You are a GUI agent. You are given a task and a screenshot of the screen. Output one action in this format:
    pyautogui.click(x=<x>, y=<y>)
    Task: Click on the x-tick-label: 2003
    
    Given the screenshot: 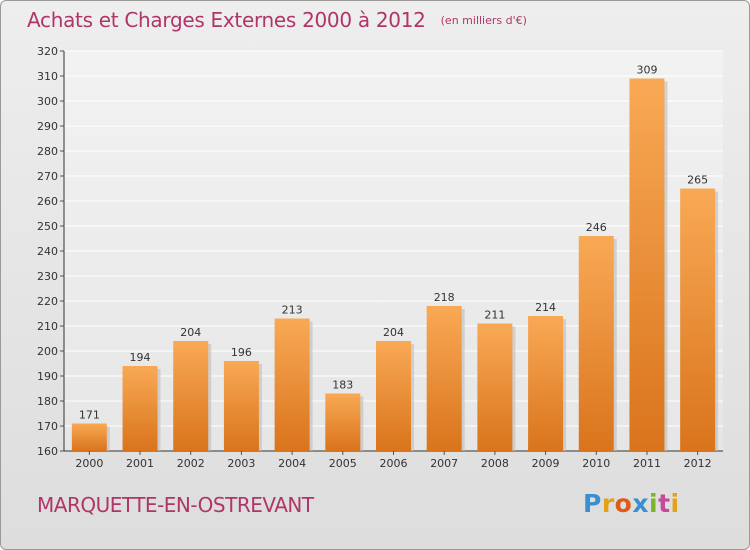 What is the action you would take?
    pyautogui.click(x=241, y=463)
    